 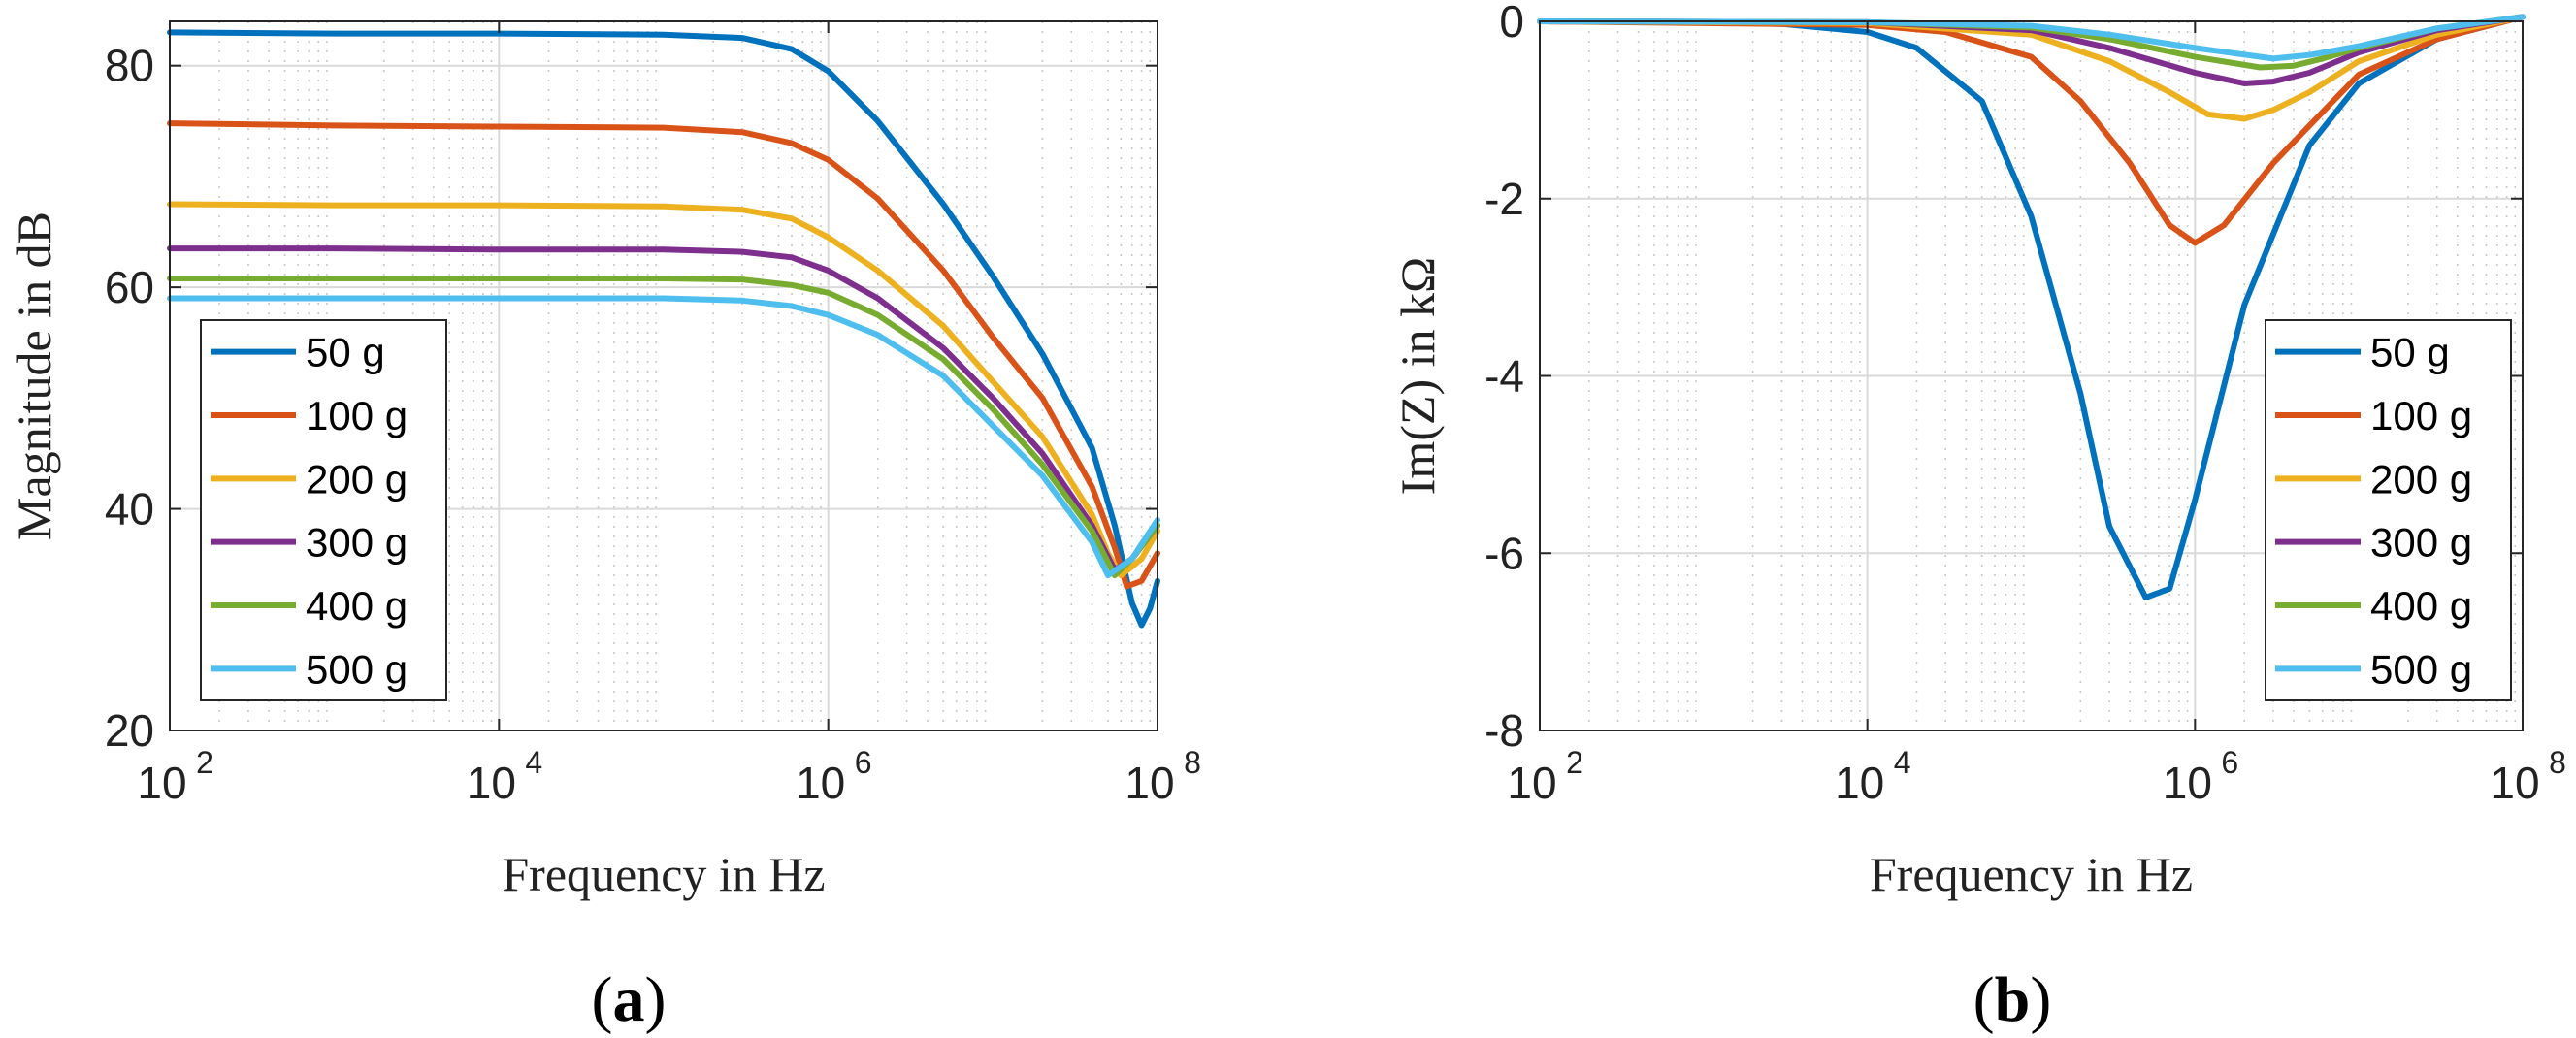 I want to click on chart-a-x-tick-exponent: 6, so click(x=864, y=762).